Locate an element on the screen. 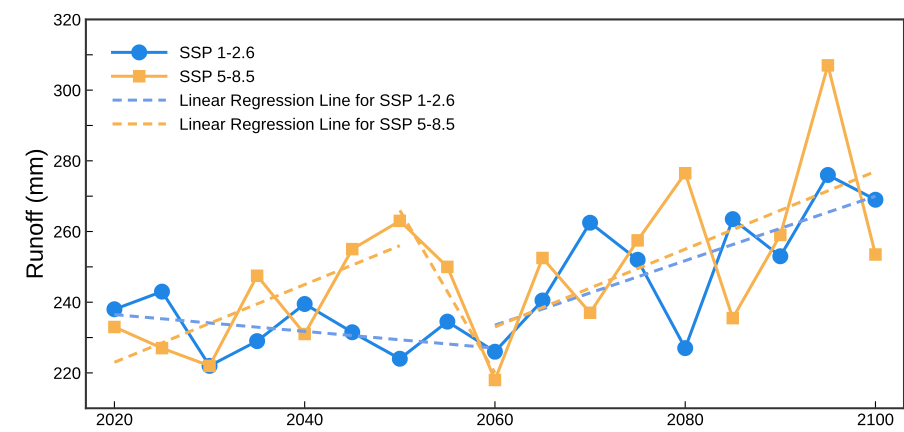  legend-label: SSP 5-8.5 is located at coordinates (217, 76).